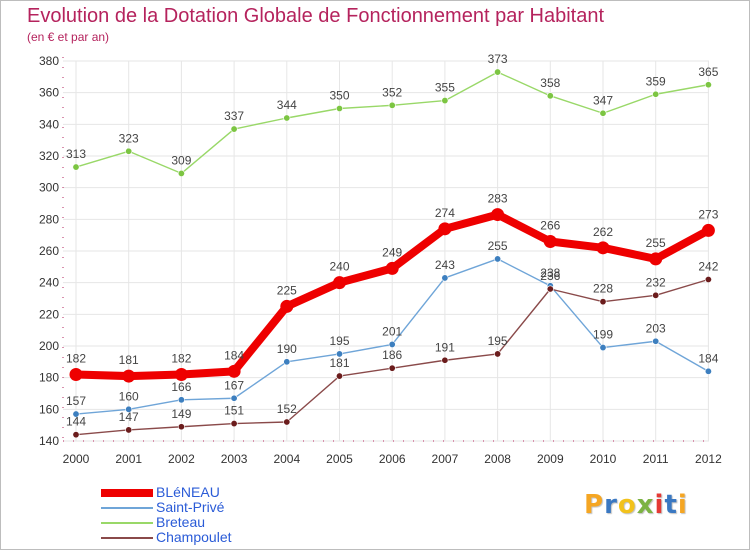 Image resolution: width=750 pixels, height=550 pixels. What do you see at coordinates (708, 72) in the screenshot?
I see `data-label: 365` at bounding box center [708, 72].